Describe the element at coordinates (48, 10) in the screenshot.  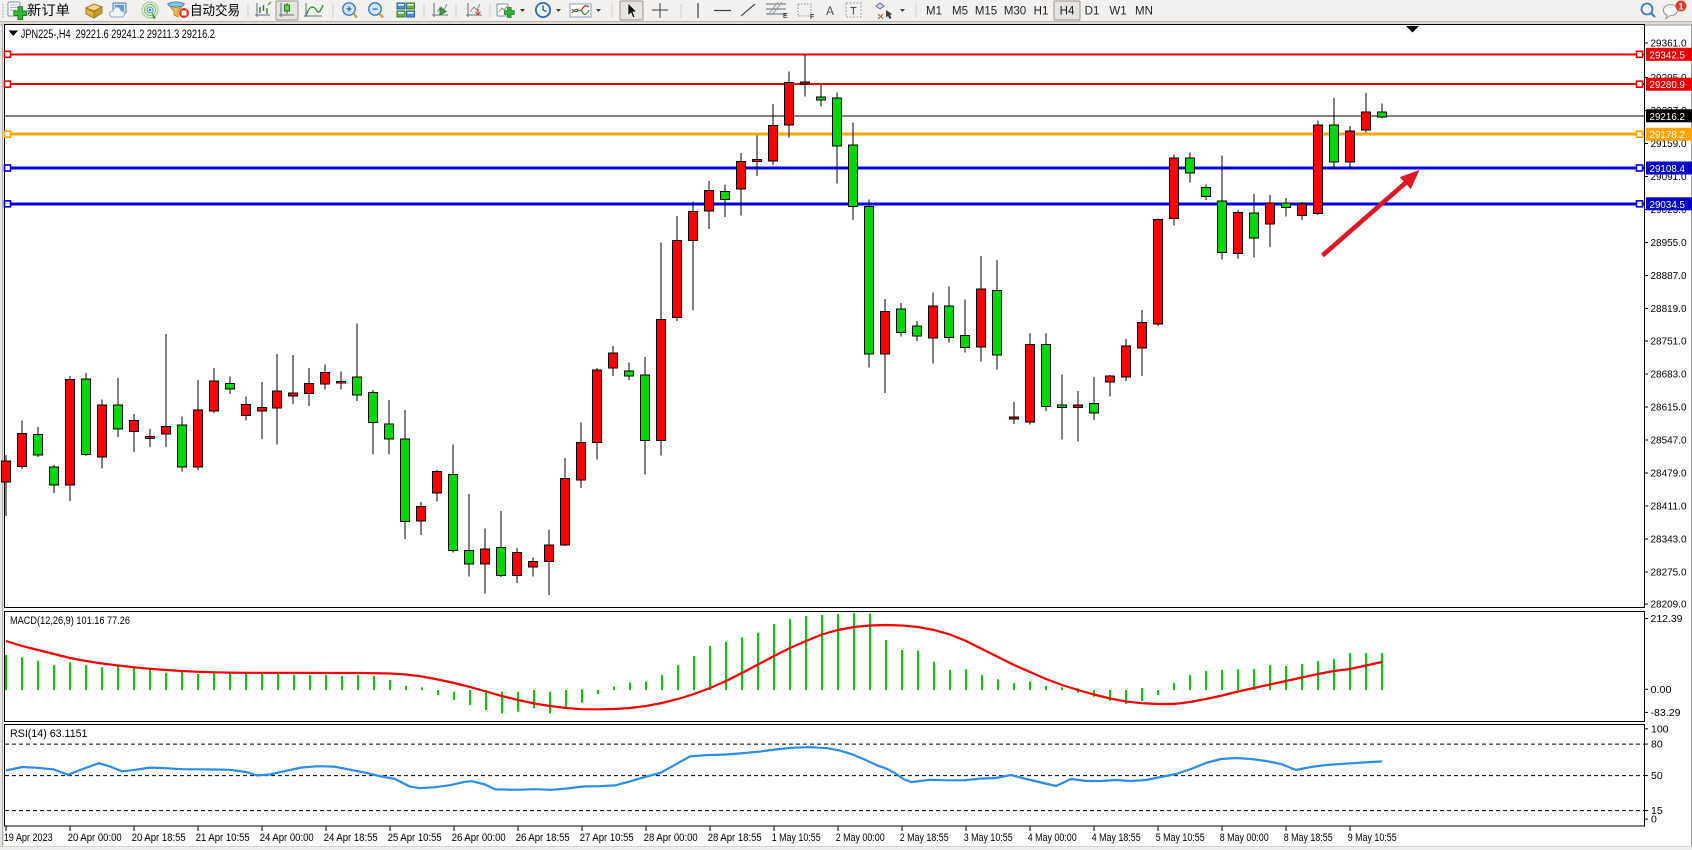
I see `svg-text: 新订单` at that location.